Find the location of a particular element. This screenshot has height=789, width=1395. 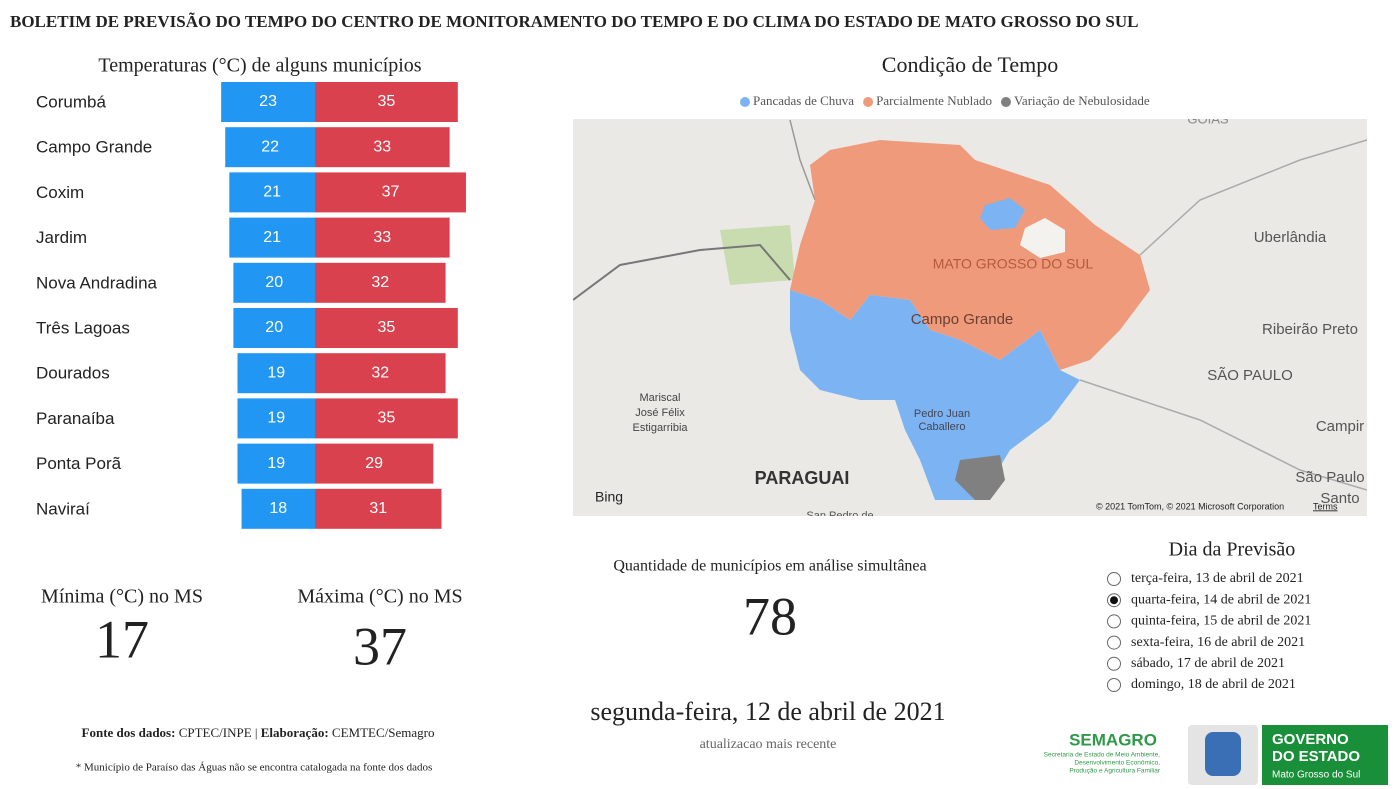

region-variable is located at coordinates (980, 477).